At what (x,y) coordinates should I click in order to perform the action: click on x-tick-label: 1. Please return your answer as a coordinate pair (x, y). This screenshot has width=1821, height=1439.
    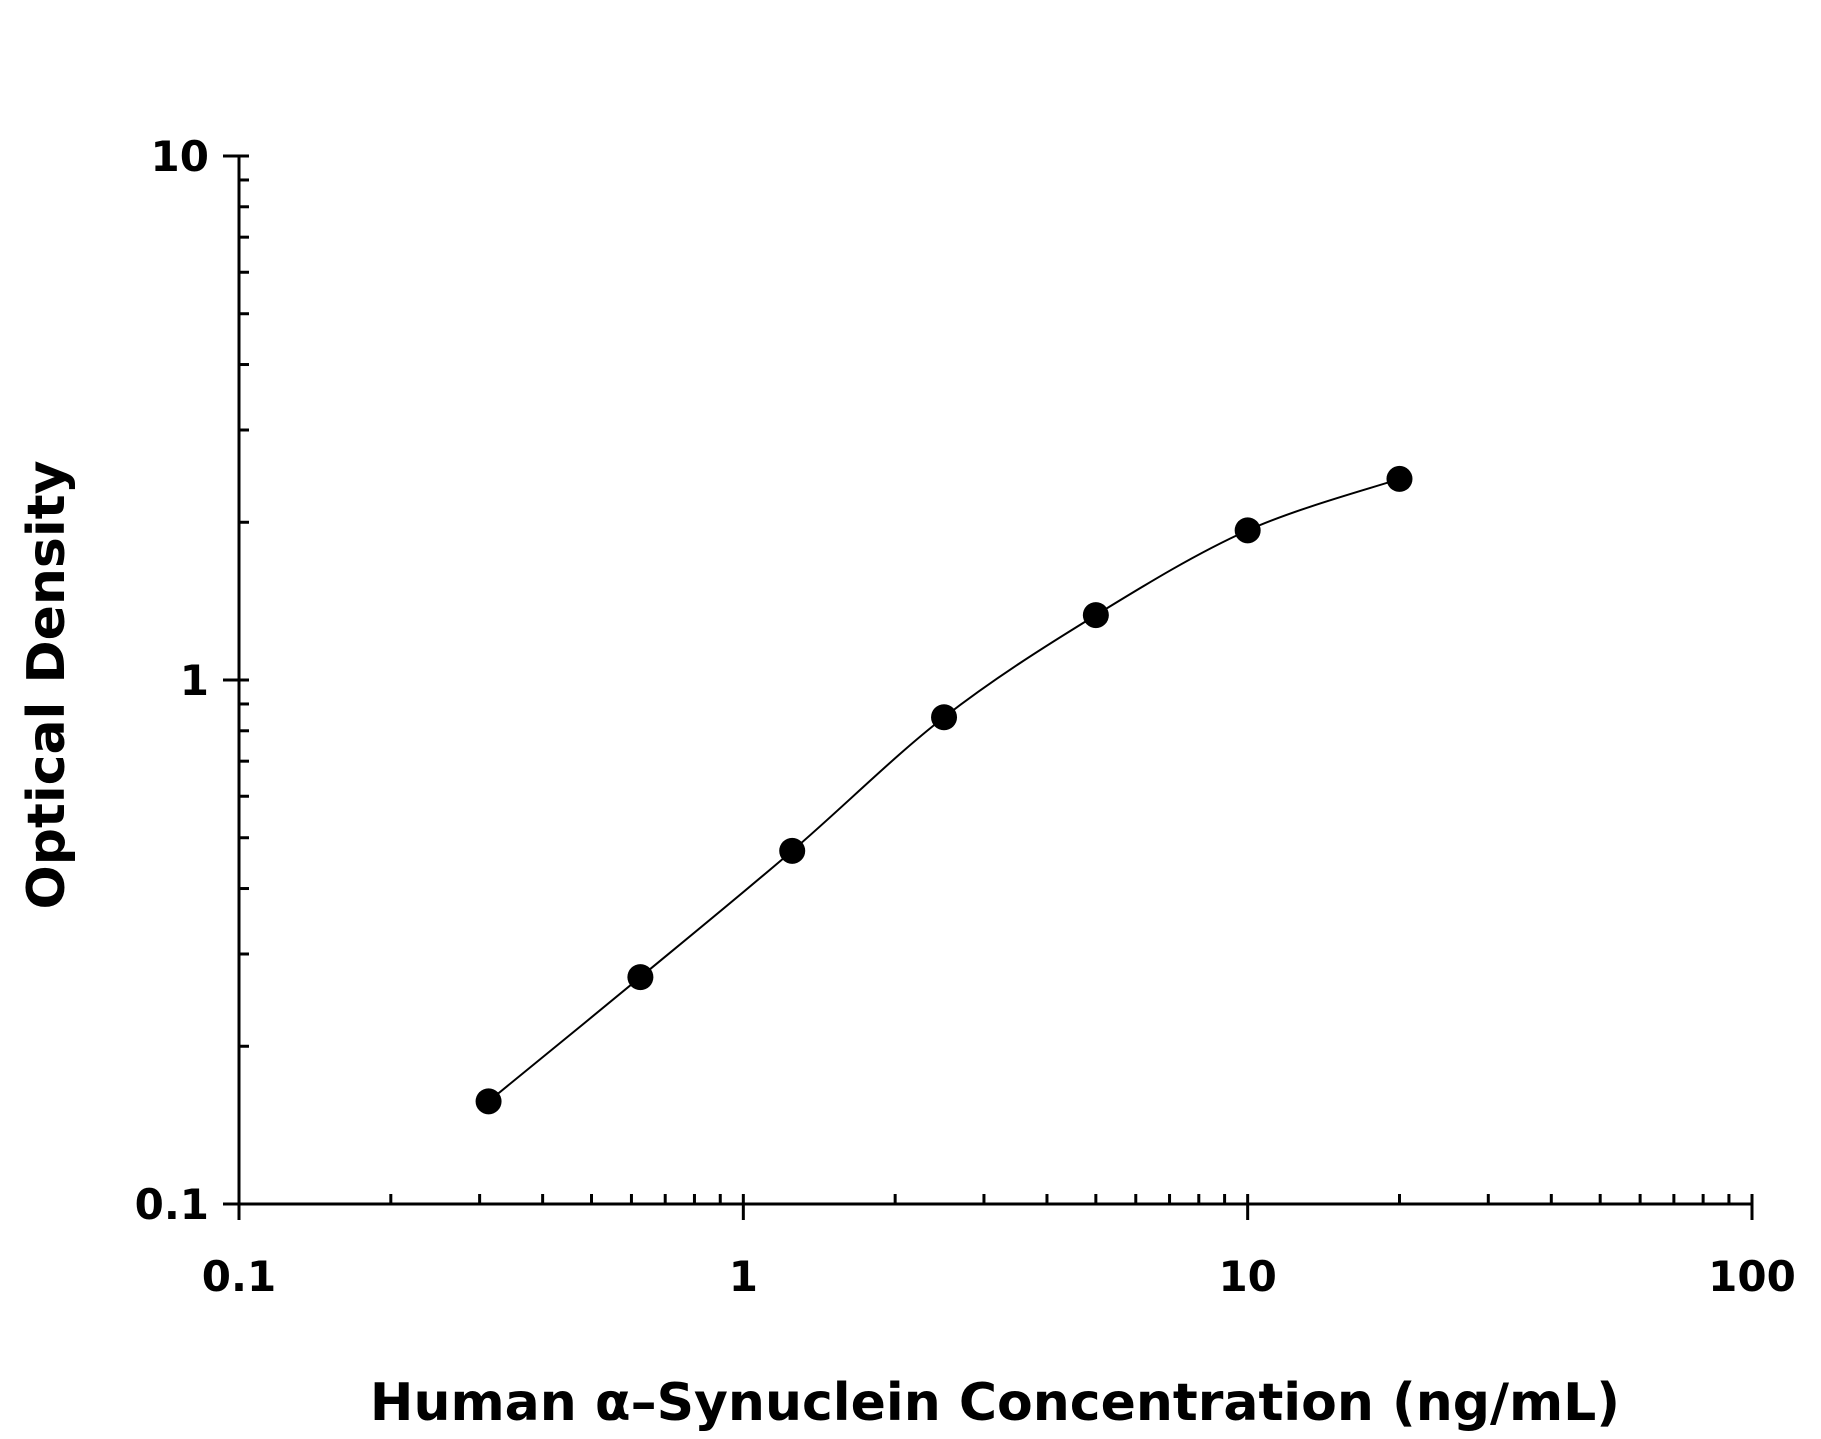
    Looking at the image, I should click on (743, 1276).